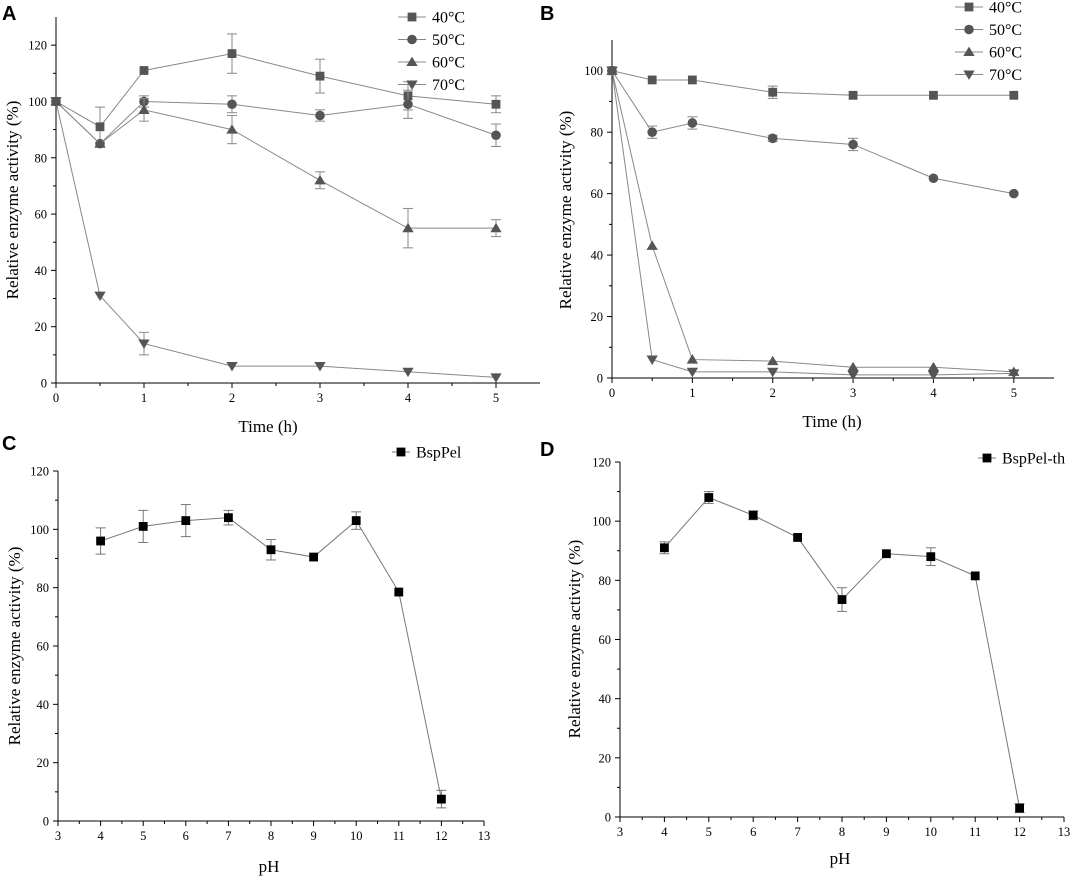 This screenshot has width=1072, height=880. What do you see at coordinates (831, 421) in the screenshot?
I see `x-axis-title: Time (h)` at bounding box center [831, 421].